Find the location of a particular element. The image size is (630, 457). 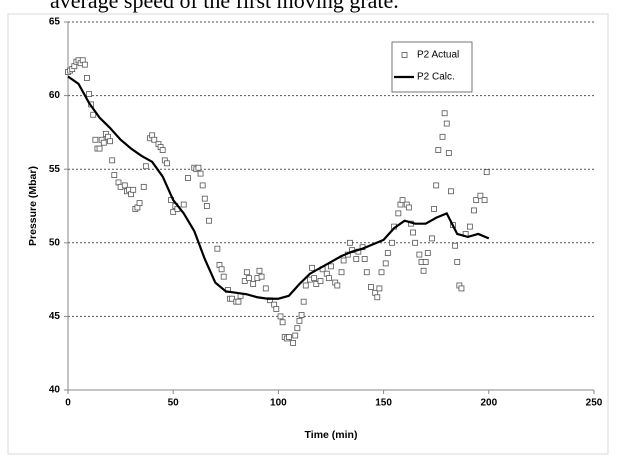

x-tick-label: 50 is located at coordinates (174, 403).